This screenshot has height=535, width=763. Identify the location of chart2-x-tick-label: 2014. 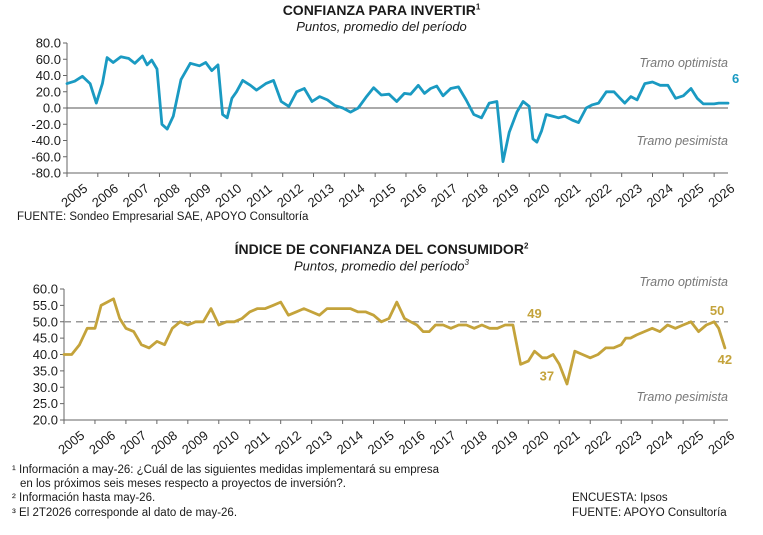
(350, 443).